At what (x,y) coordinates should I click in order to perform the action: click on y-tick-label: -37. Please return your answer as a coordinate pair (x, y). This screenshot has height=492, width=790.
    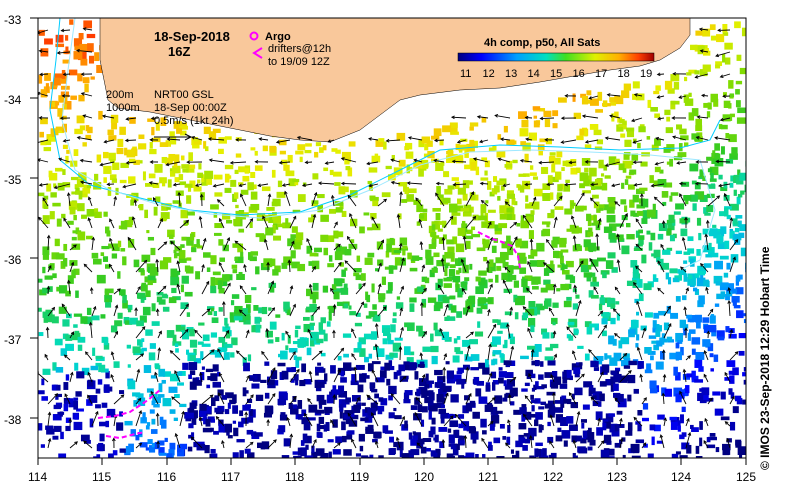
    Looking at the image, I should click on (13, 340).